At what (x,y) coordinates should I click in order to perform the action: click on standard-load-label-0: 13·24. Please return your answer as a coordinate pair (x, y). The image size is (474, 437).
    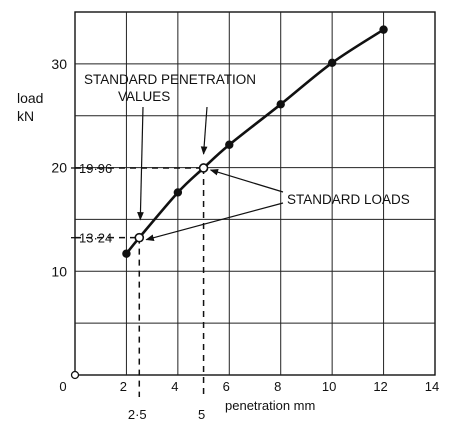
    Looking at the image, I should click on (95, 238).